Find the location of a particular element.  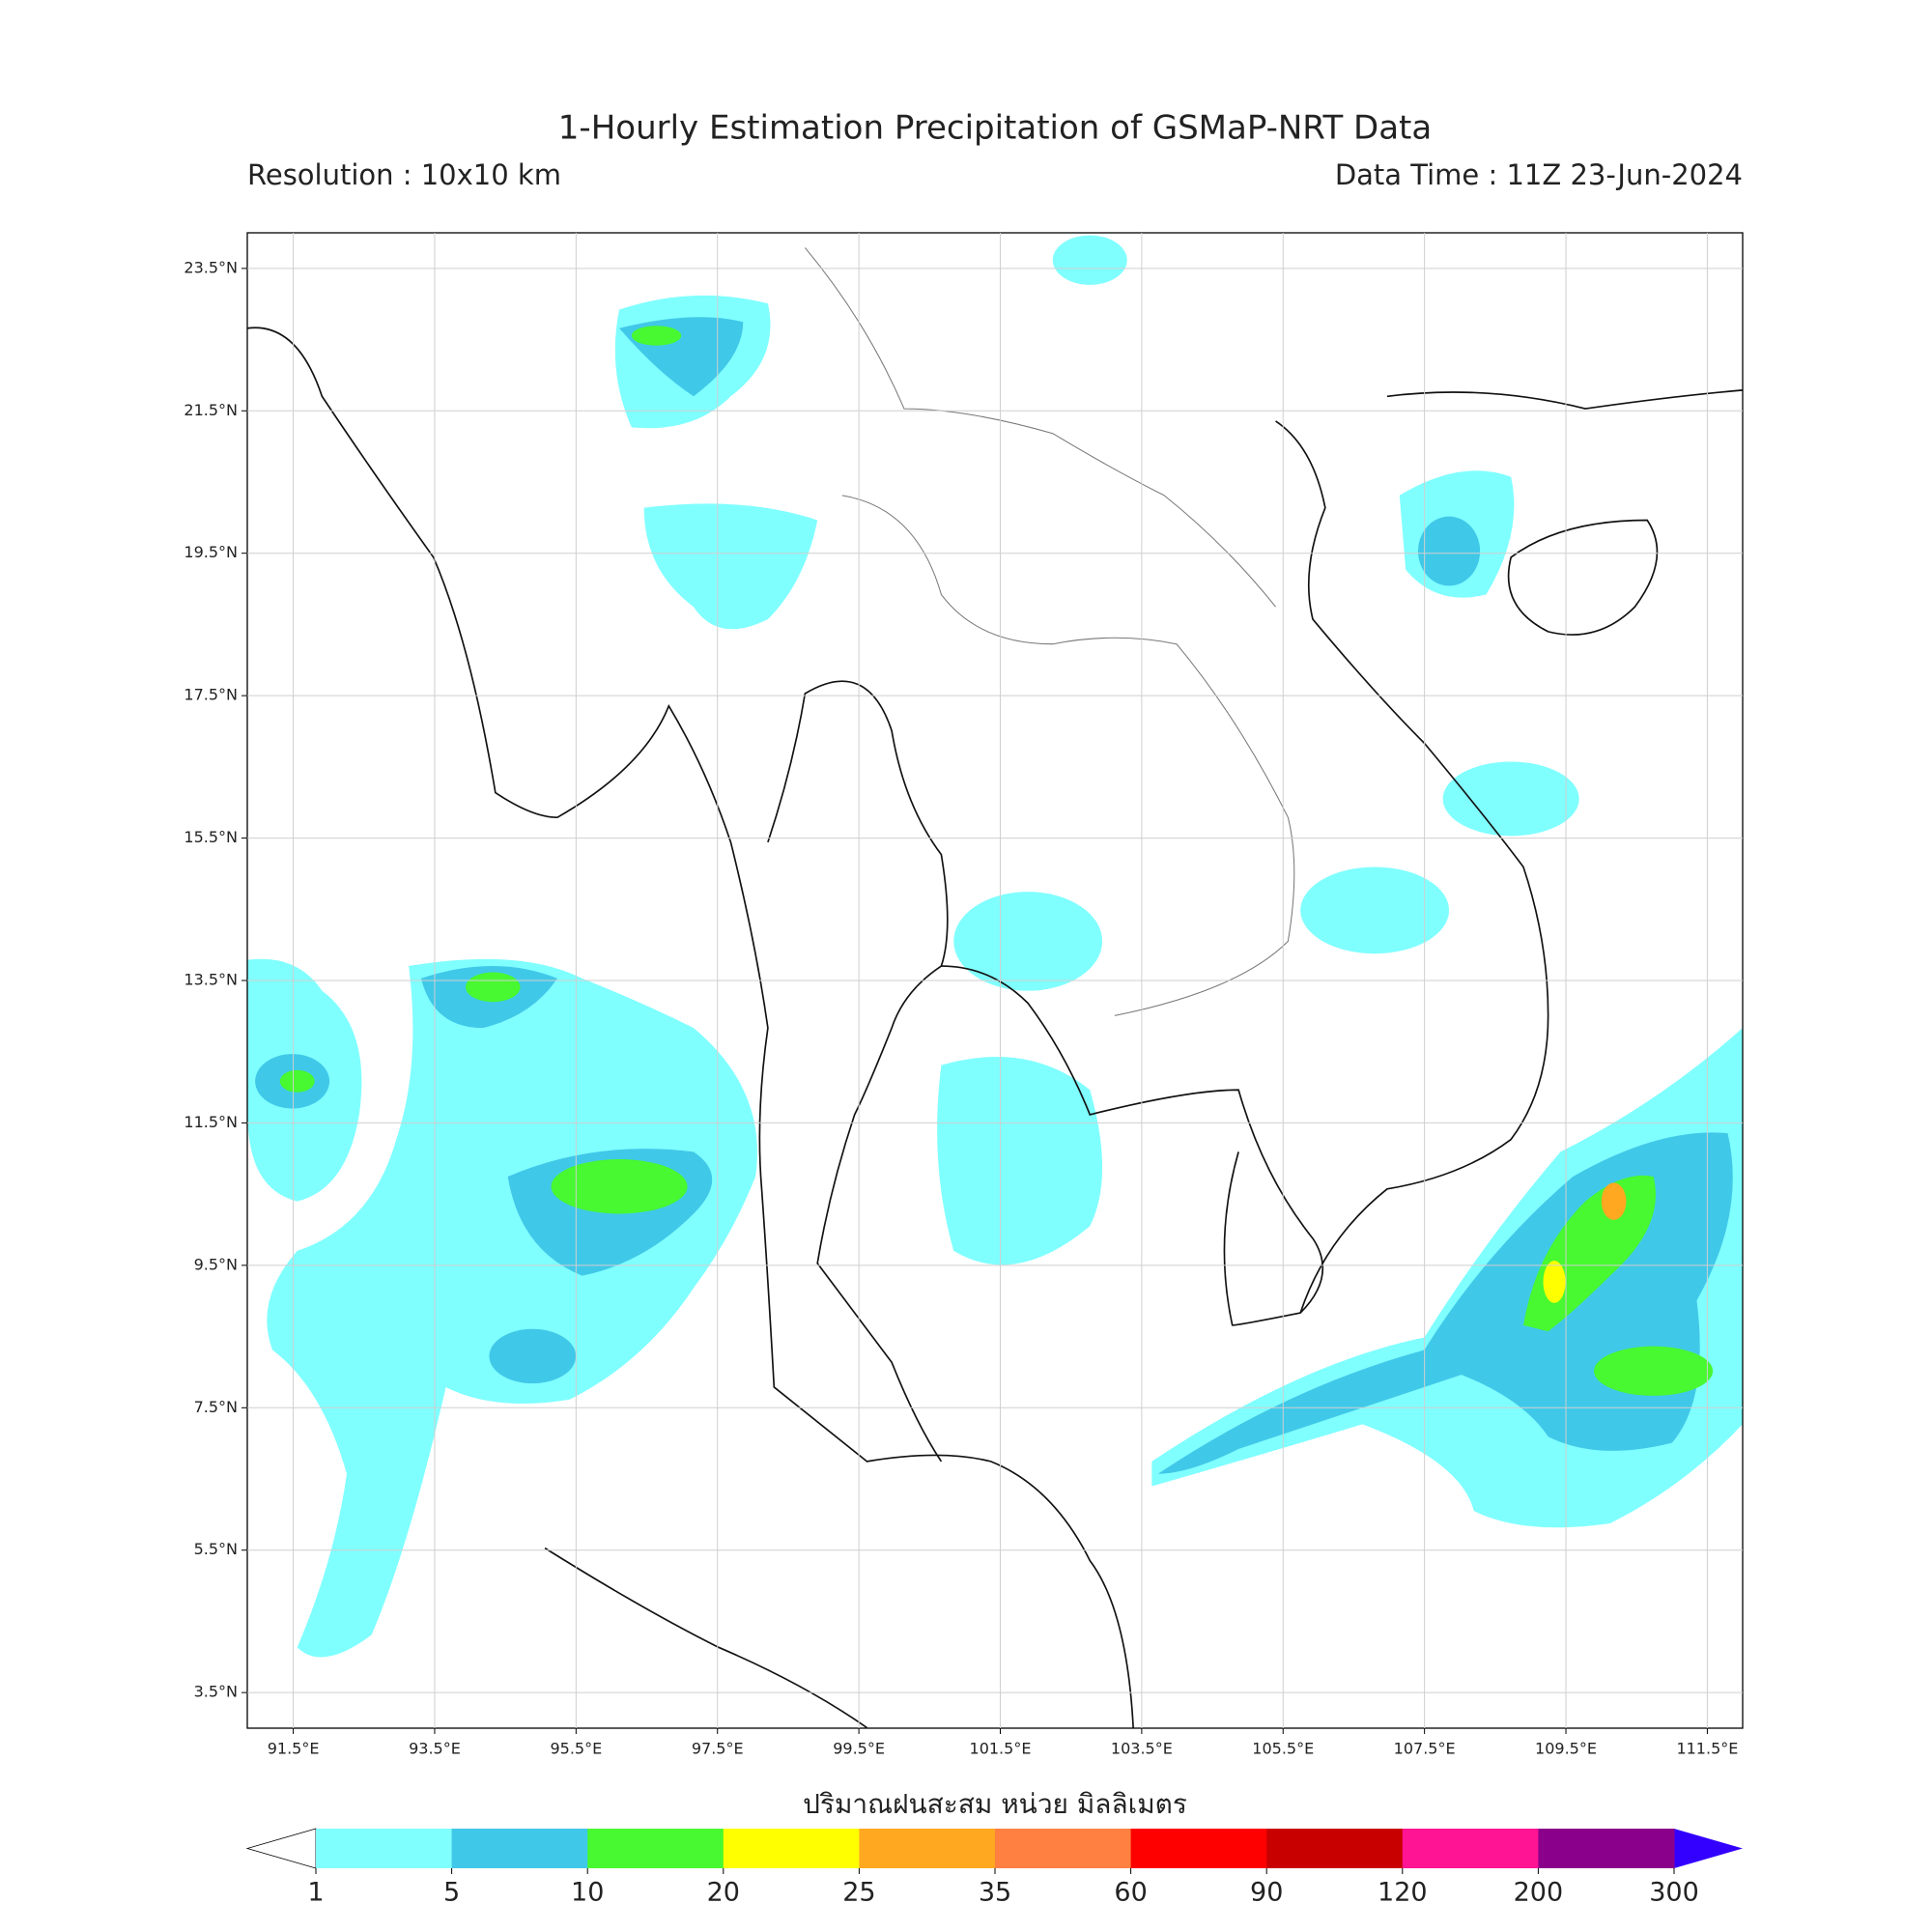

y-tick-label: 3.5°N is located at coordinates (216, 1692).